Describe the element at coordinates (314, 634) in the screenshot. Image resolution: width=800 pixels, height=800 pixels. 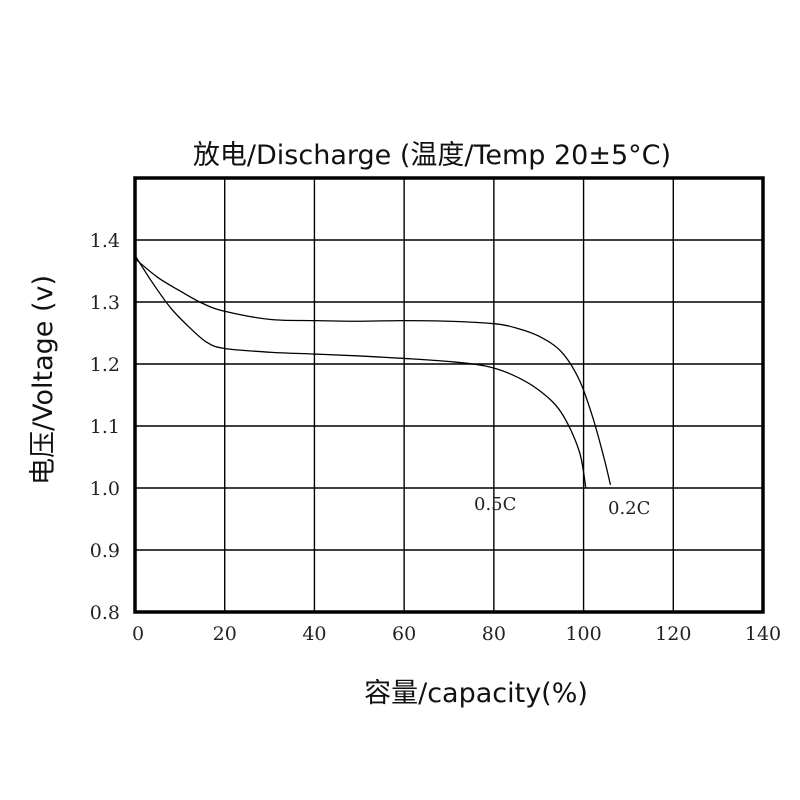
I see `x-tick-label: 40` at that location.